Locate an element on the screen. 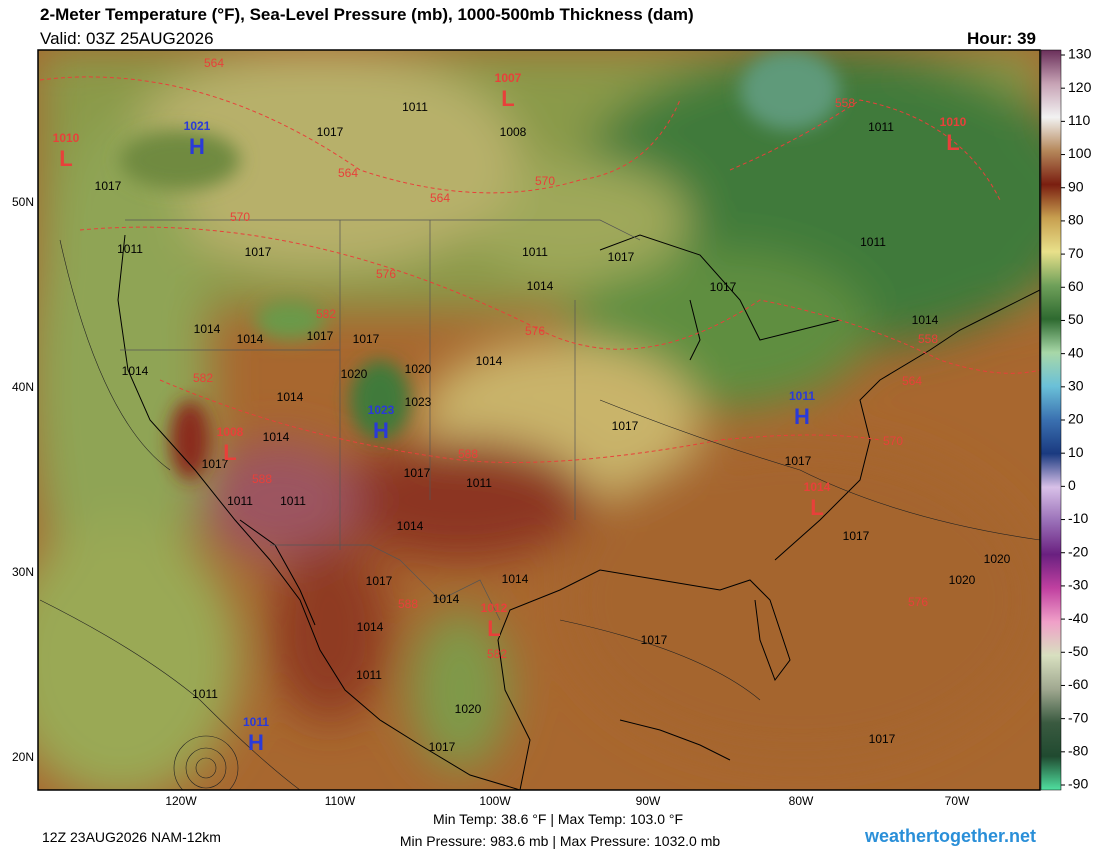 This screenshot has width=1100, height=850. colorbar-tick-label: -90 is located at coordinates (1078, 784).